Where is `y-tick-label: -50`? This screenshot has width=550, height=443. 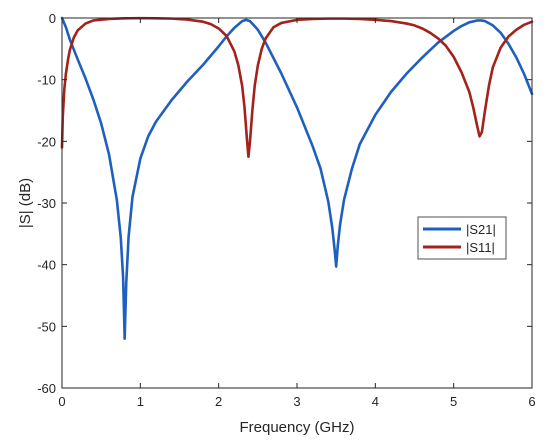 y-tick-label: -50 is located at coordinates (46, 326).